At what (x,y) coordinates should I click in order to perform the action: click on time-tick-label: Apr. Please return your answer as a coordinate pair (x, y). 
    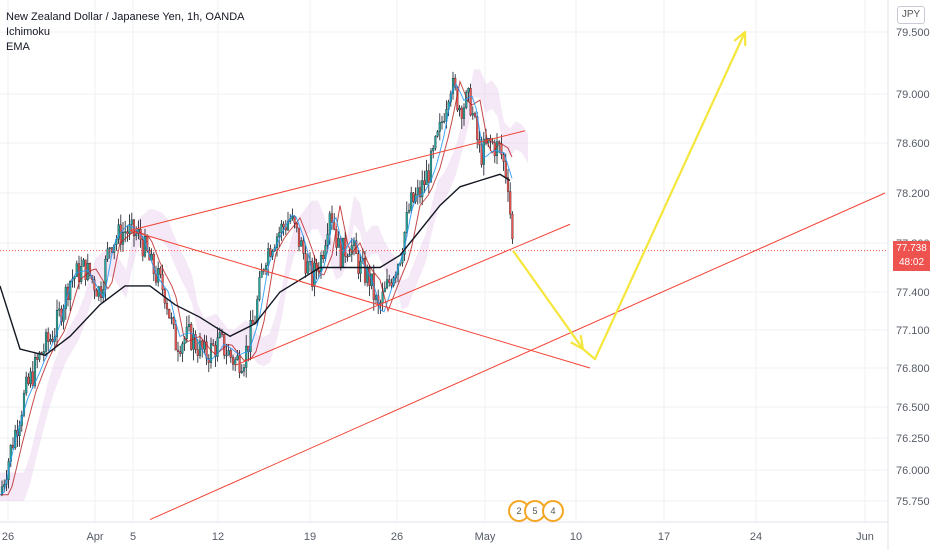
    Looking at the image, I should click on (94, 537).